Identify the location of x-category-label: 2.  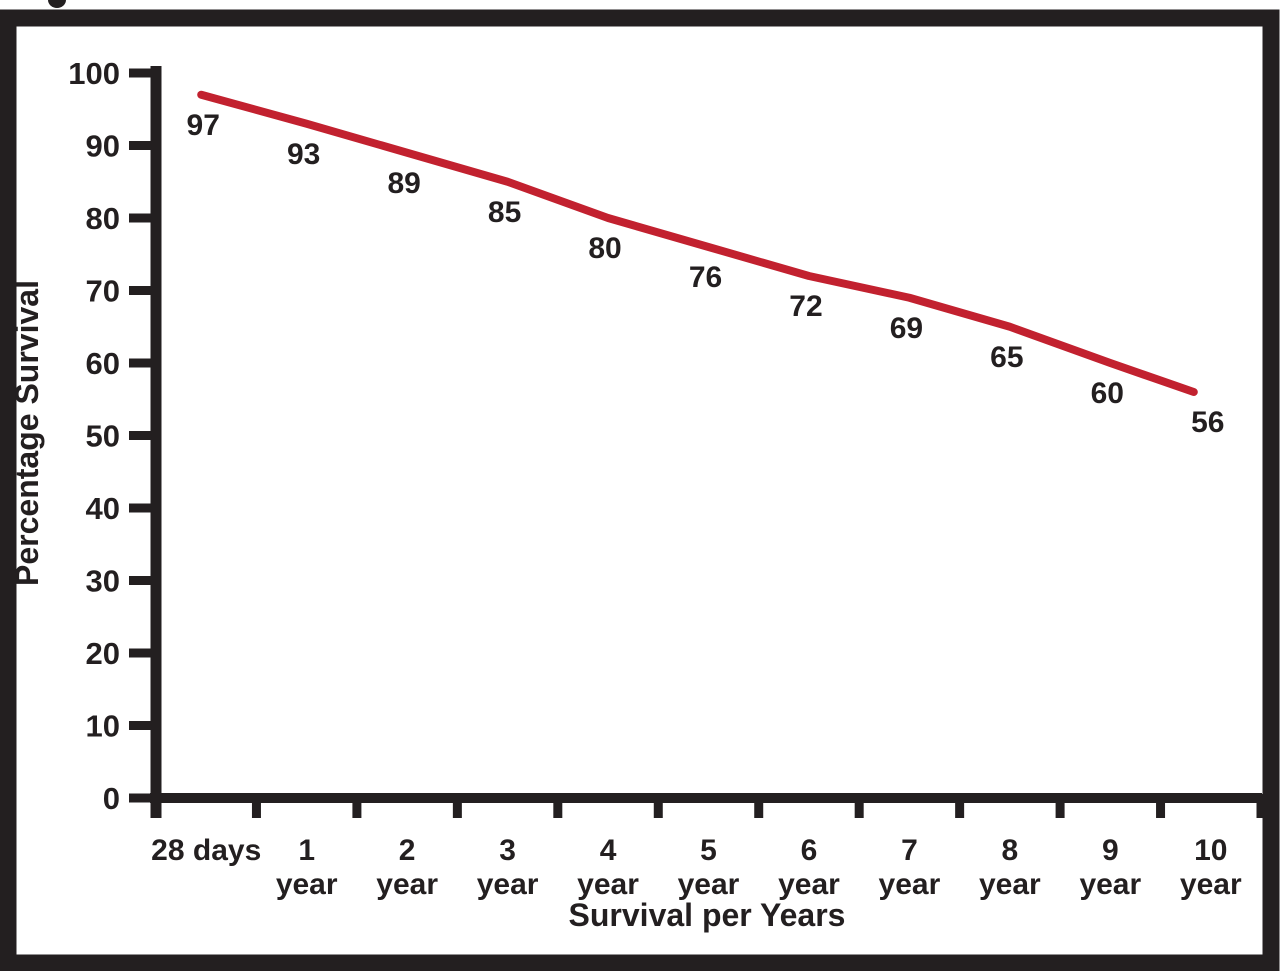
(407, 850).